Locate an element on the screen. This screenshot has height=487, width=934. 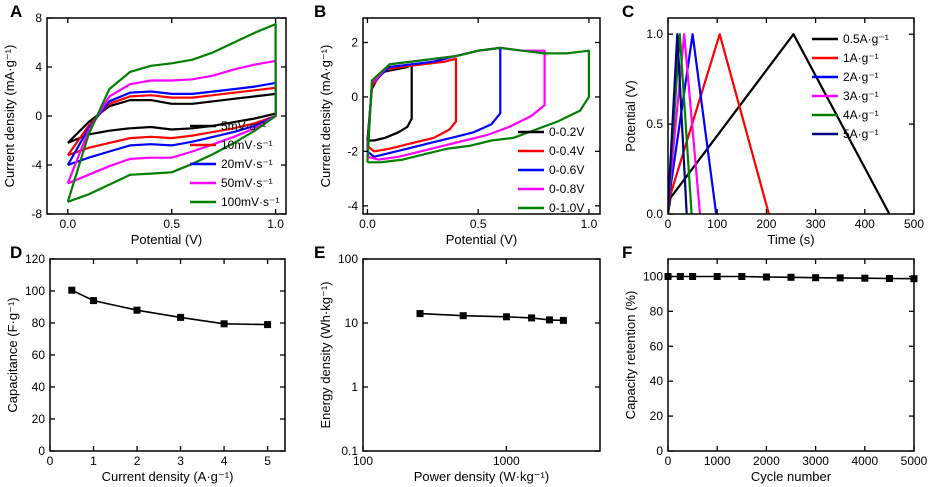
x-tick-label: 4000 is located at coordinates (864, 461).